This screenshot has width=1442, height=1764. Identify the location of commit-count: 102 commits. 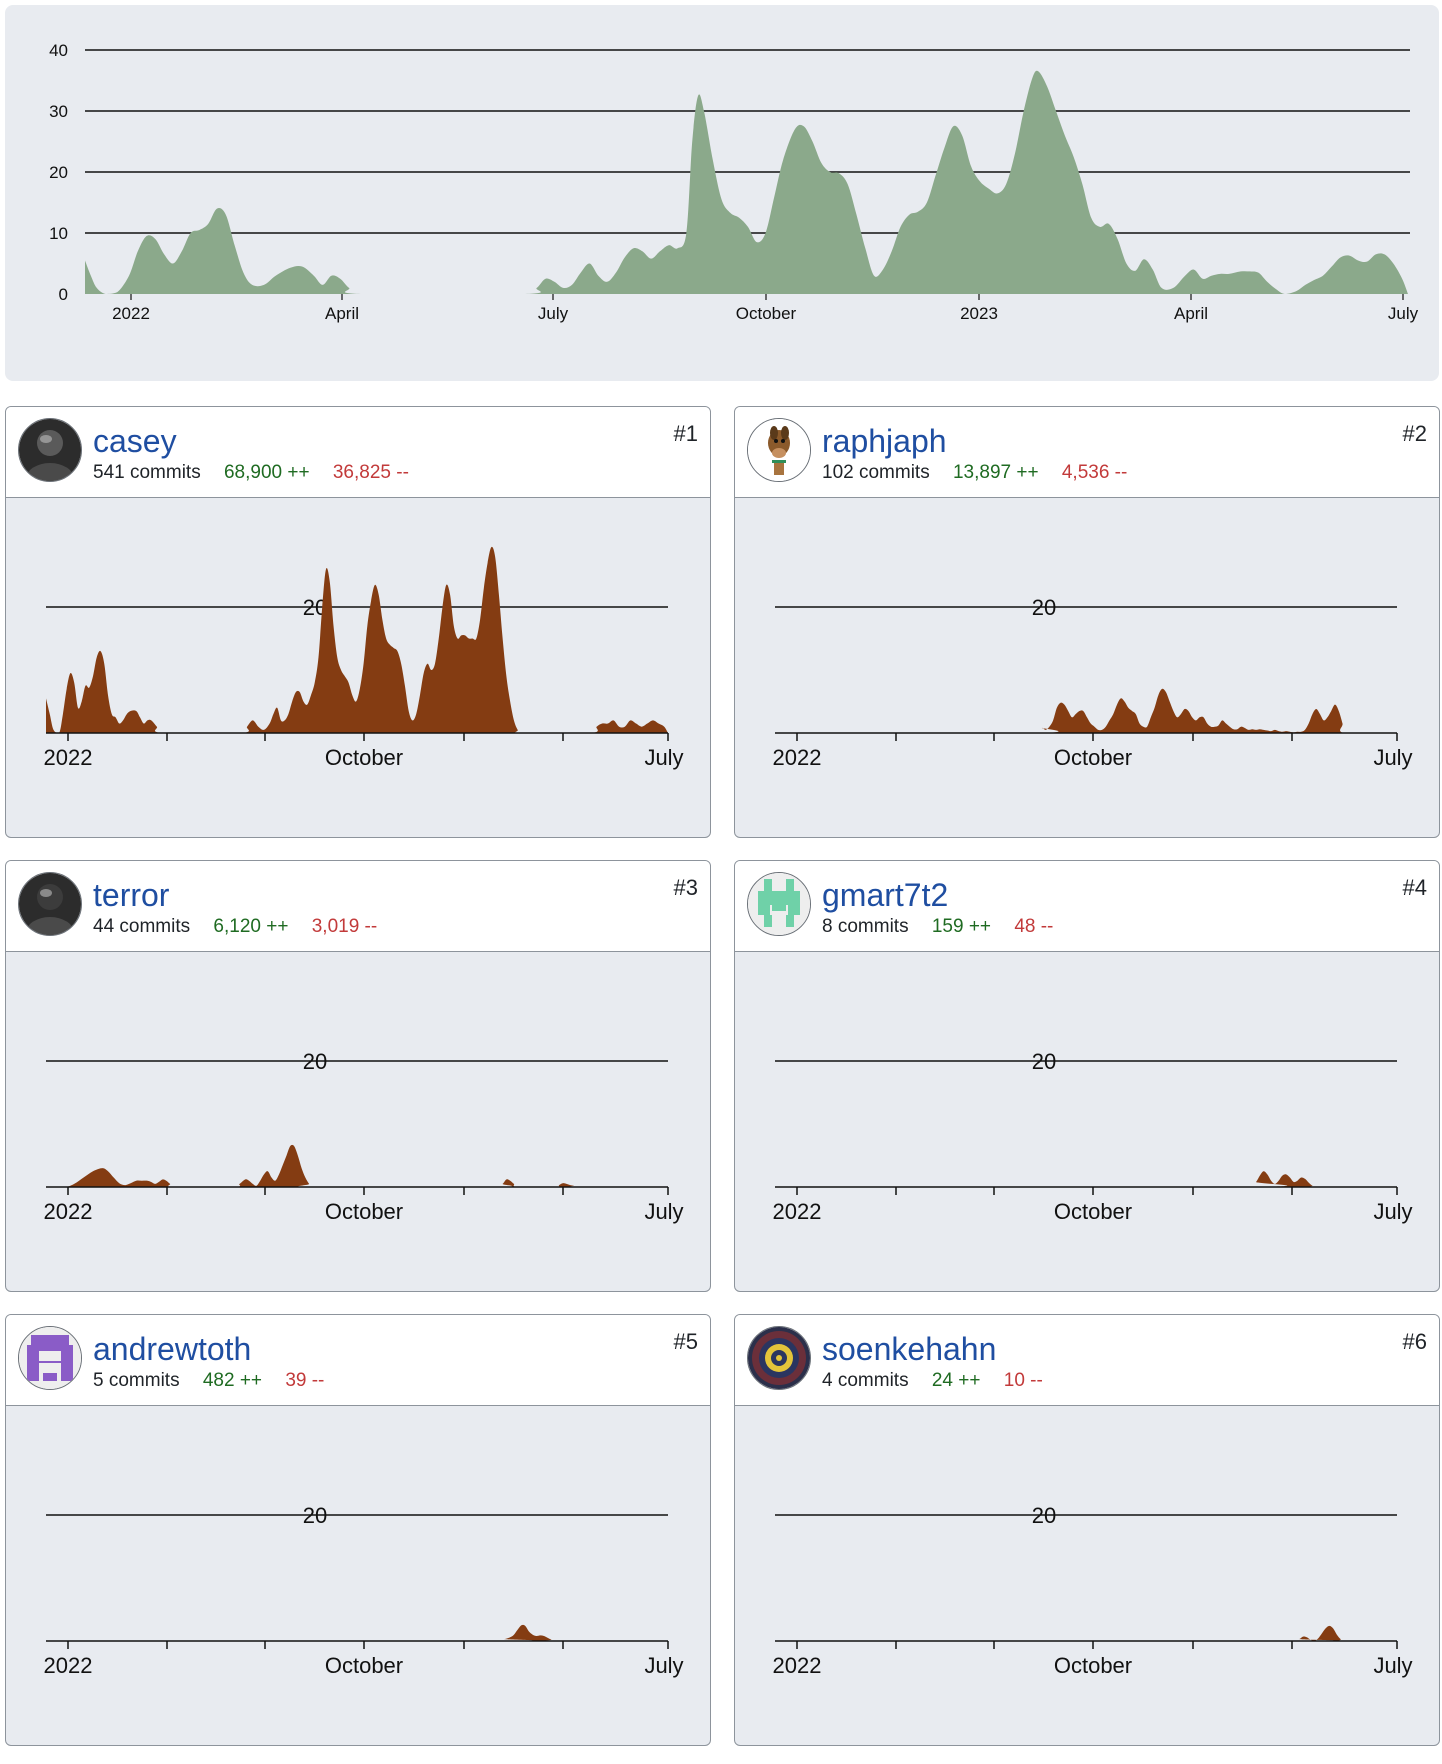
(876, 472).